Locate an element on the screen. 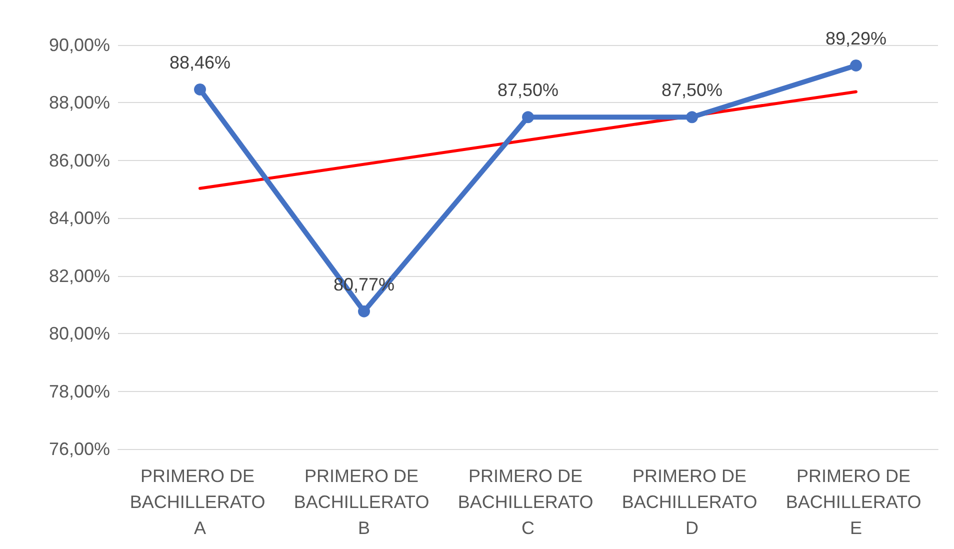 This screenshot has height=549, width=954. y-tick-label: 80,00% is located at coordinates (79, 334).